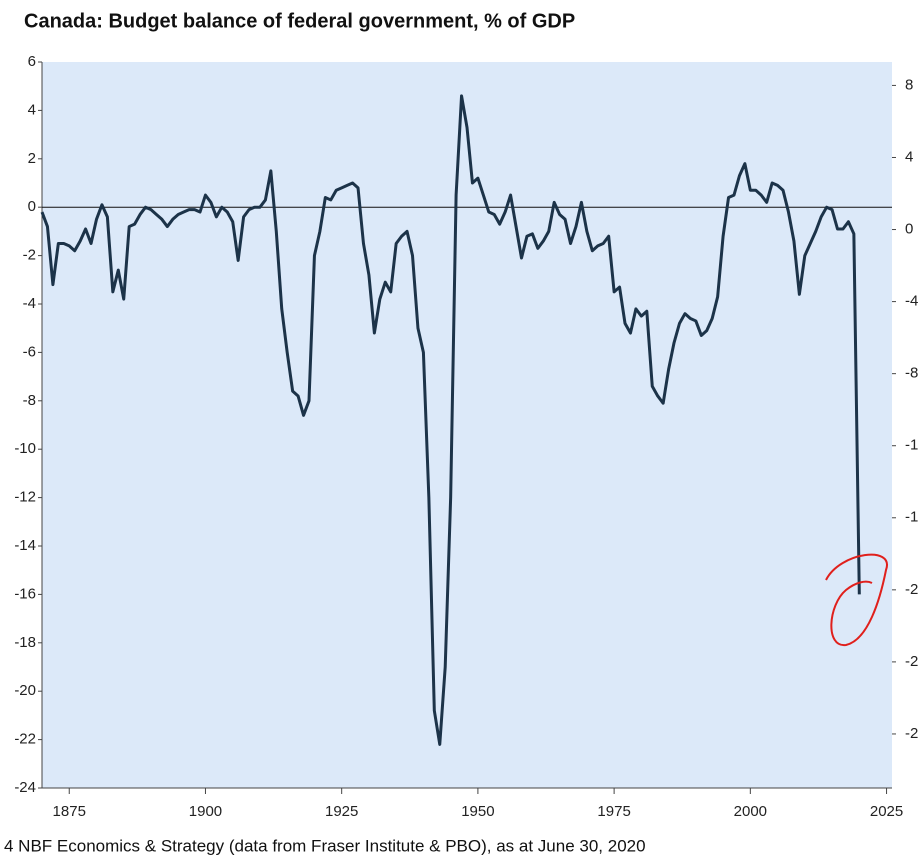 The width and height of the screenshot is (918, 867). Describe the element at coordinates (32, 158) in the screenshot. I see `y-tick-label: 2` at that location.